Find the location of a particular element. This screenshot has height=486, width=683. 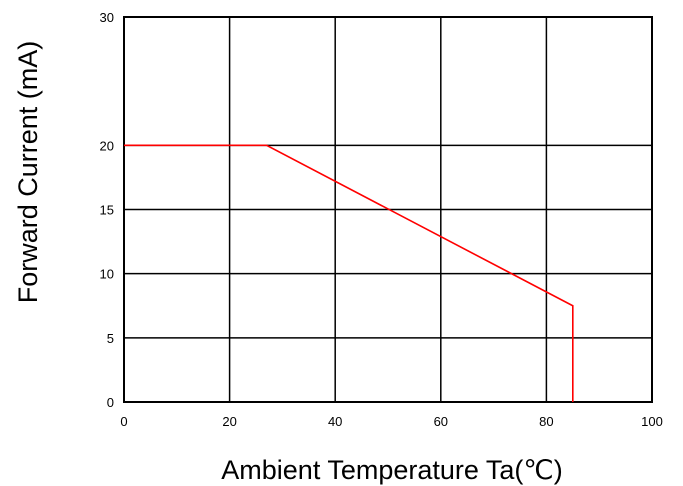

x-axis-title: Ambient Temperature Ta(℃) is located at coordinates (391, 470).